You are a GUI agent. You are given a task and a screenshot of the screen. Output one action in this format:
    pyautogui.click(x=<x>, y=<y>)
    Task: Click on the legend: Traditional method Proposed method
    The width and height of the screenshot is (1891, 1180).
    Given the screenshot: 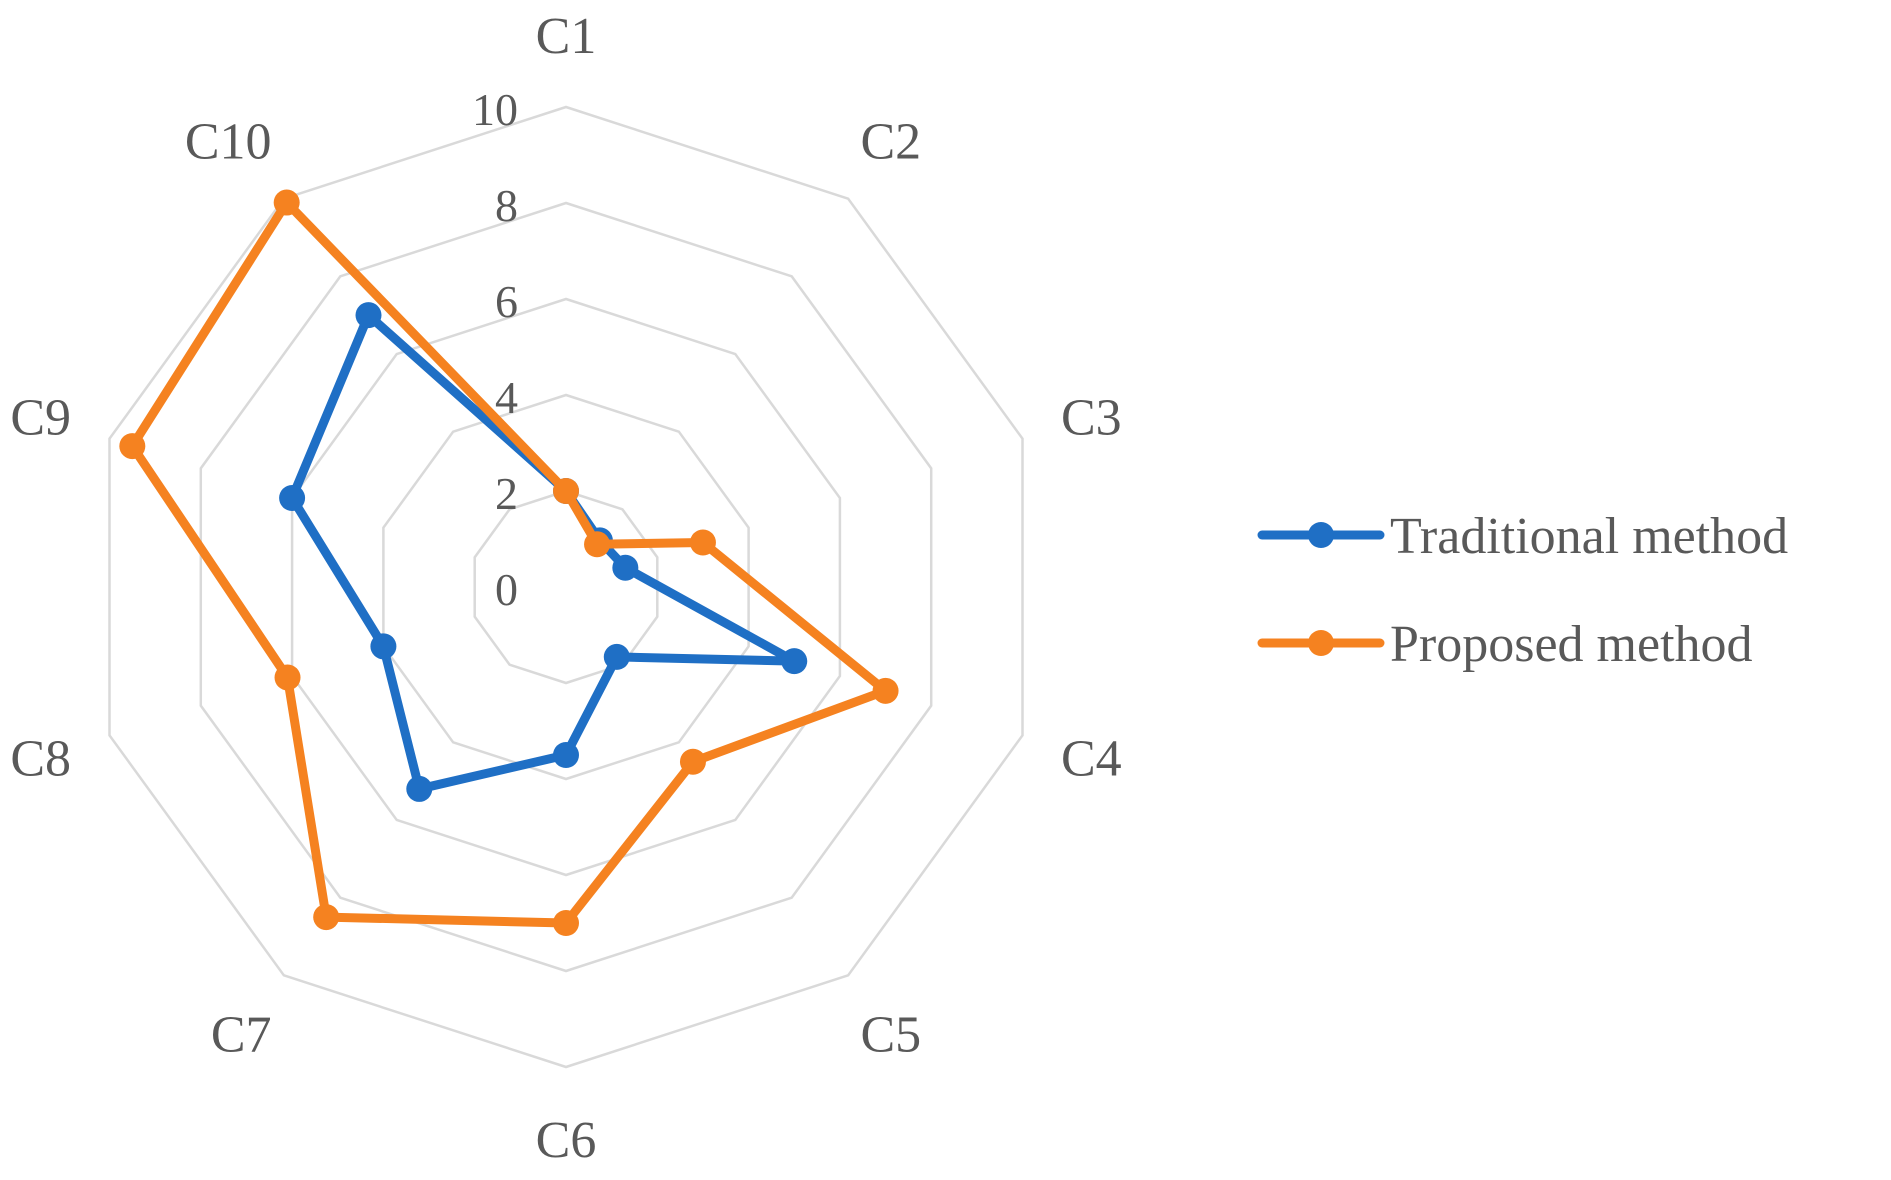 What is the action you would take?
    pyautogui.click(x=1522, y=590)
    